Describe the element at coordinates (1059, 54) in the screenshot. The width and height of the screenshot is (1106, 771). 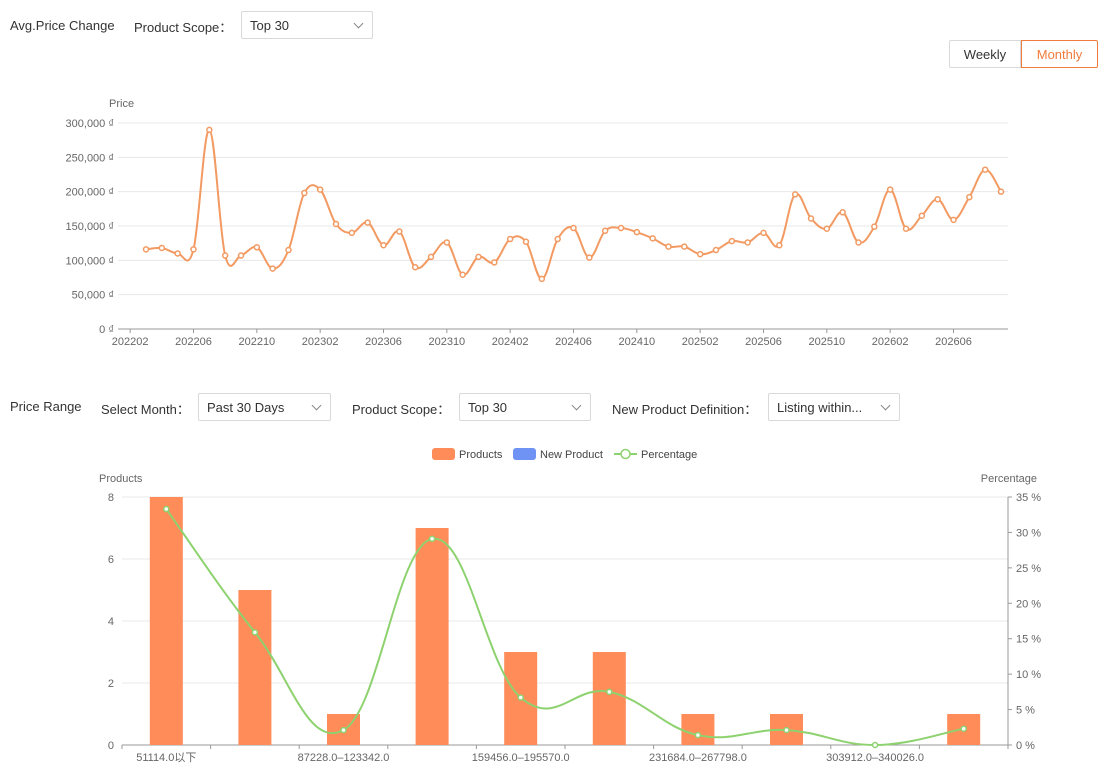
I see `monthly-toggle: Monthly` at that location.